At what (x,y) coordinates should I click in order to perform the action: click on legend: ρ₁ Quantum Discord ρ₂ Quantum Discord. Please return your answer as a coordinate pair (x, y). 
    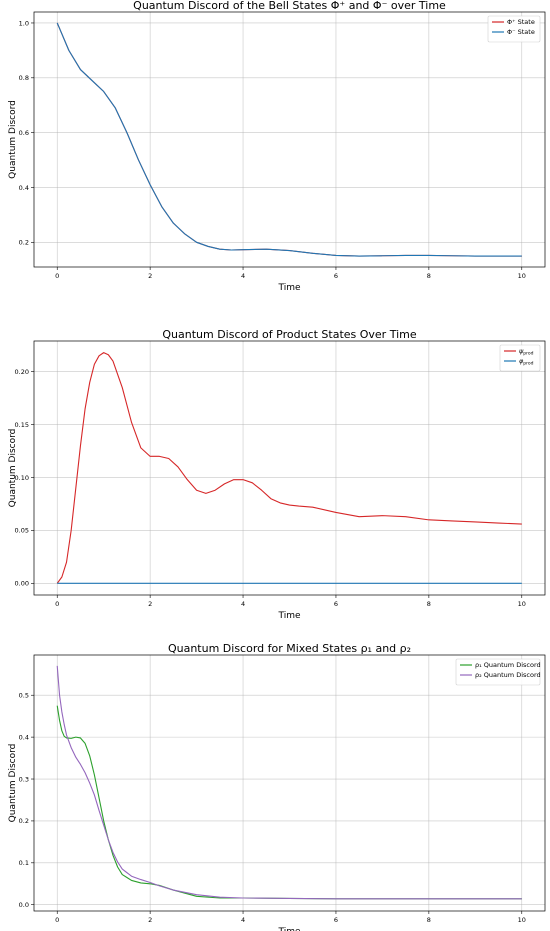
    Looking at the image, I should click on (498, 672).